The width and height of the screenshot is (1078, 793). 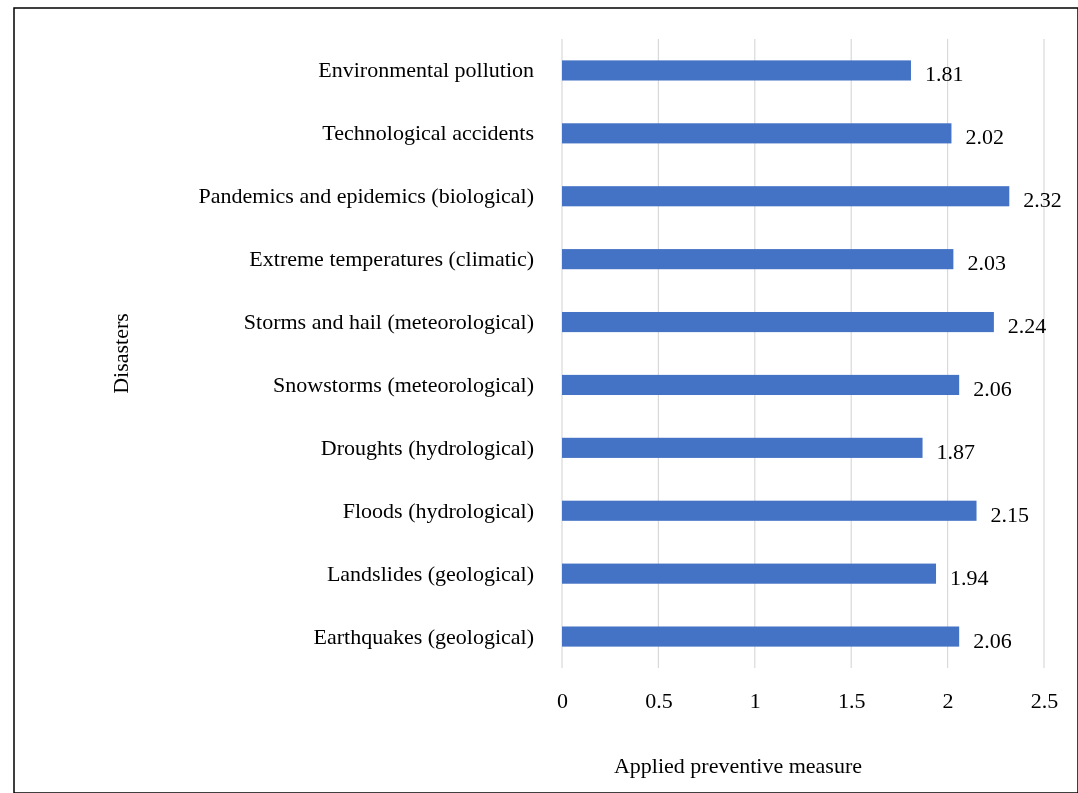 I want to click on y-tick-label: Floods (hydrological), so click(x=438, y=510).